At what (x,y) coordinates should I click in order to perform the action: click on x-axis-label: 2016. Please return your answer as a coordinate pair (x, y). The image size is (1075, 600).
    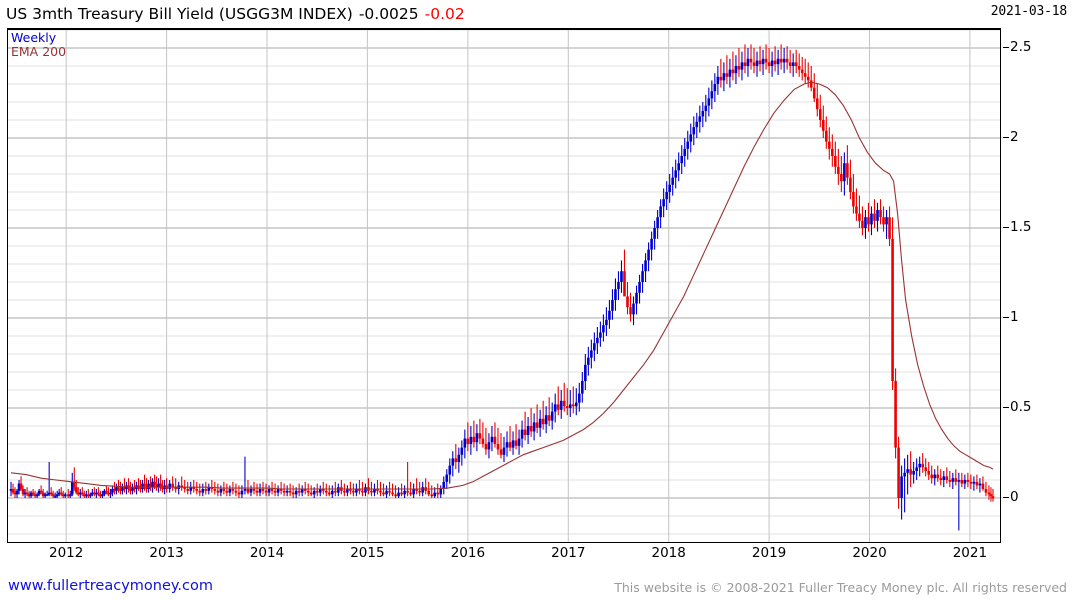
    Looking at the image, I should click on (468, 553).